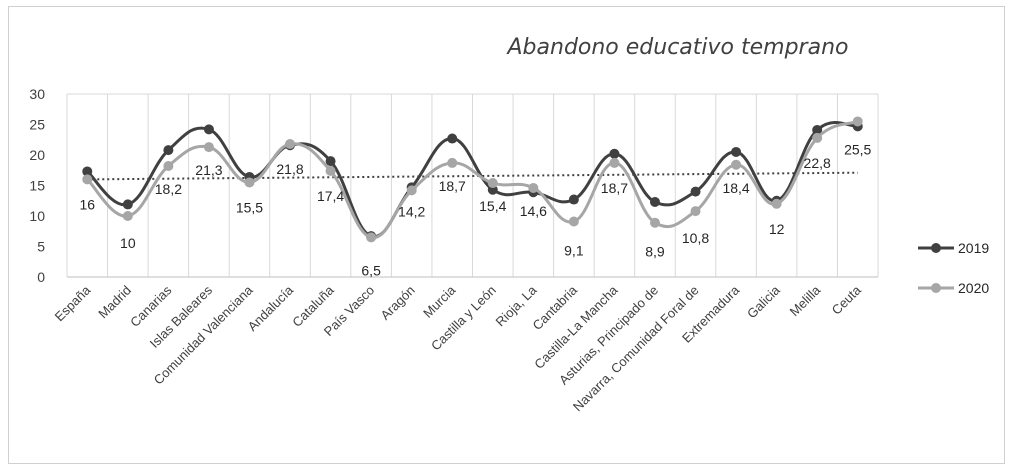 The height and width of the screenshot is (470, 1013). I want to click on x-tick-label: Galicia, so click(763, 301).